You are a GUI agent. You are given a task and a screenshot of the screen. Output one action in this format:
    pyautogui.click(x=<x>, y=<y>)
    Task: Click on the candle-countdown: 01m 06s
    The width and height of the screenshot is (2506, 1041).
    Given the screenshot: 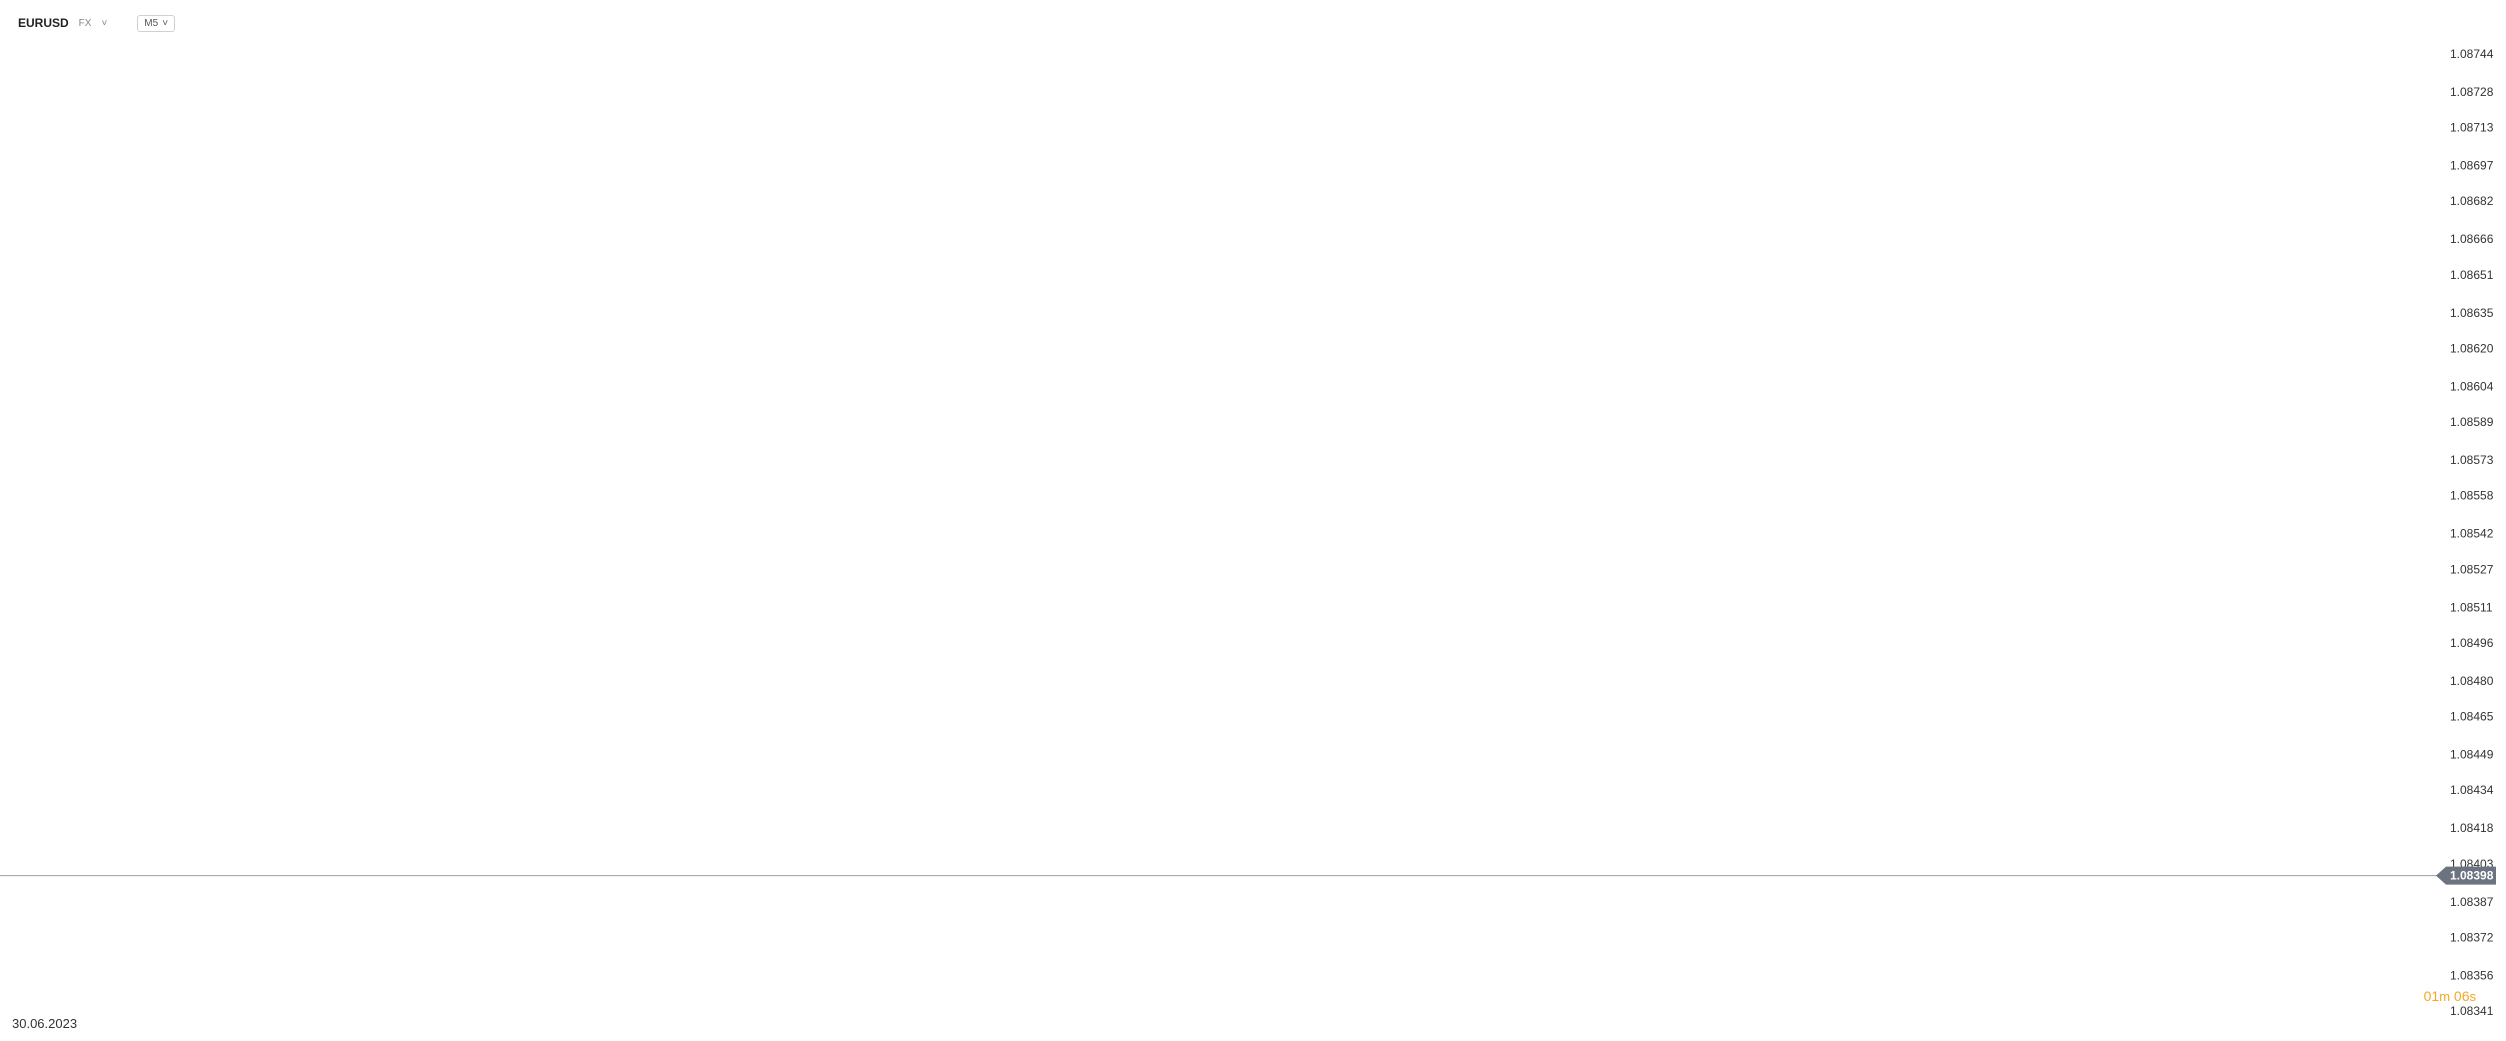 What is the action you would take?
    pyautogui.click(x=2450, y=996)
    